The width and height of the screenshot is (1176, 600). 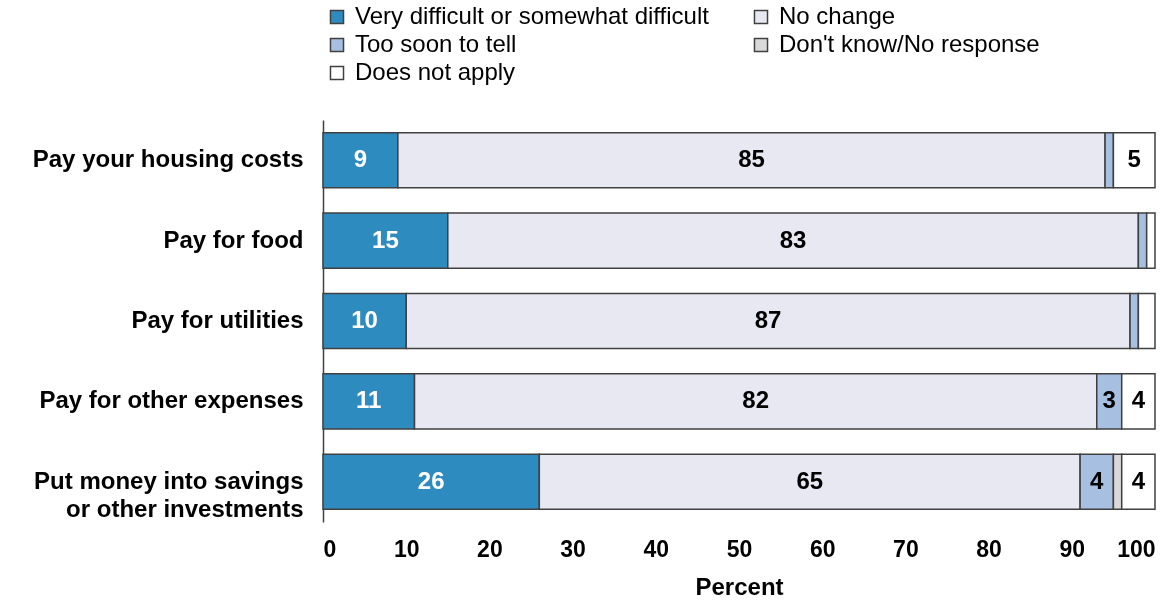 I want to click on x-tick-label: 40, so click(x=656, y=548).